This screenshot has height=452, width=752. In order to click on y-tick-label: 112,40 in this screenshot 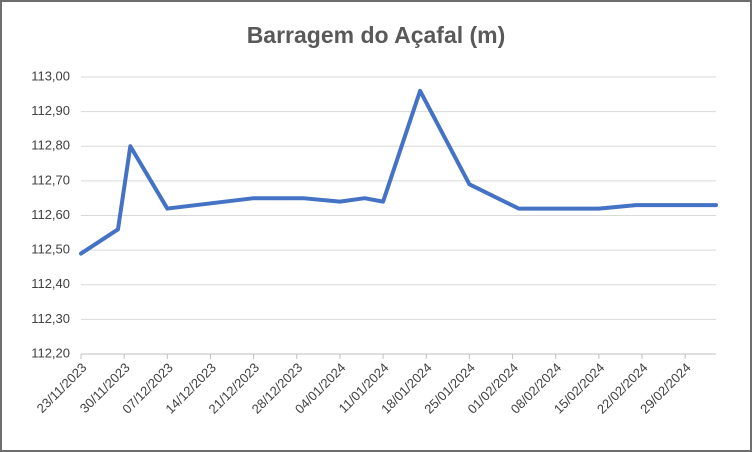, I will do `click(50, 283)`.